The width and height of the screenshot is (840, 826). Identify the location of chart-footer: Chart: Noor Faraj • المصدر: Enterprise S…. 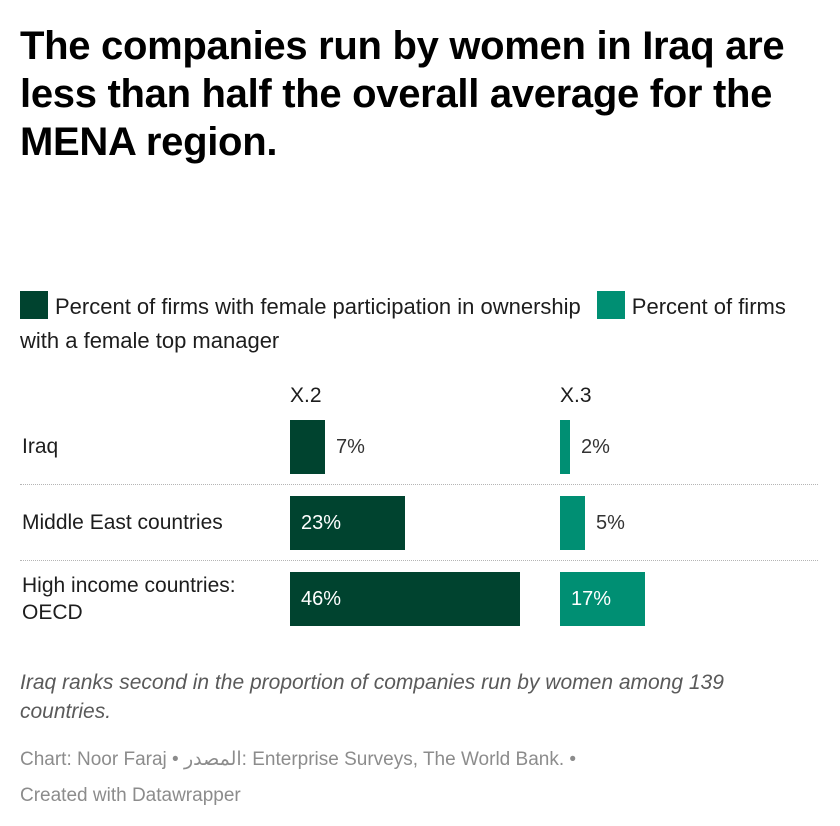
(420, 778).